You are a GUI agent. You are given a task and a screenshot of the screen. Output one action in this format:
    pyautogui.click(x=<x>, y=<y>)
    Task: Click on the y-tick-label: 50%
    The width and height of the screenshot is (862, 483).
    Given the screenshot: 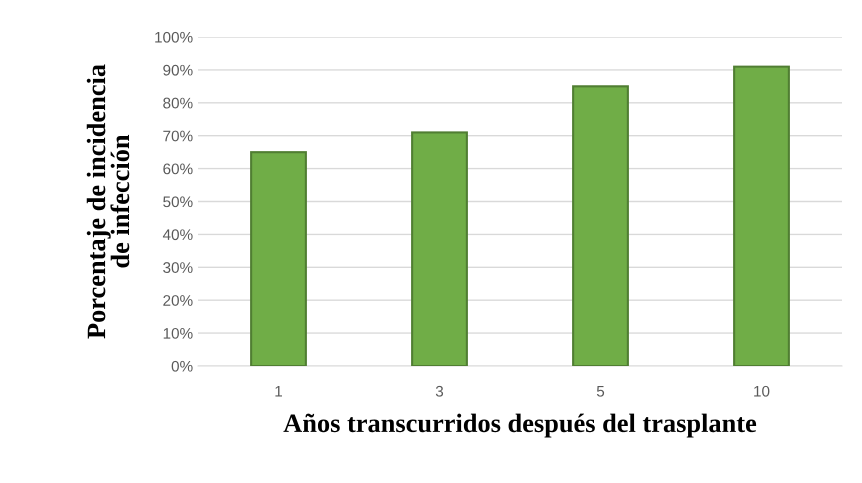 What is the action you would take?
    pyautogui.click(x=178, y=202)
    